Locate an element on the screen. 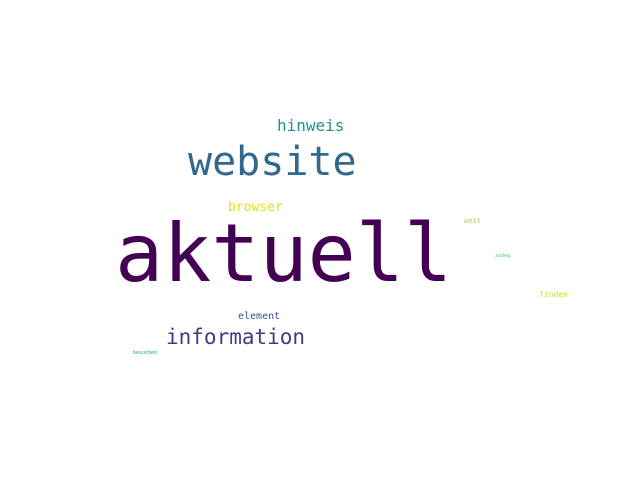 The width and height of the screenshot is (640, 480). word-website: website is located at coordinates (272, 162).